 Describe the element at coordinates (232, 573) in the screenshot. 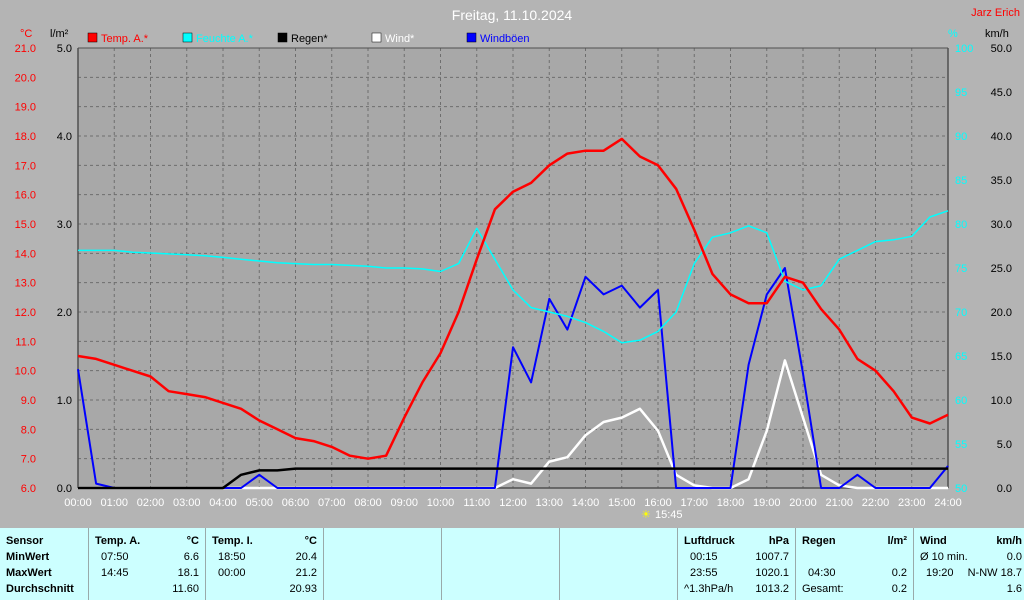

I see `temp-i-max-time: 00:00` at that location.